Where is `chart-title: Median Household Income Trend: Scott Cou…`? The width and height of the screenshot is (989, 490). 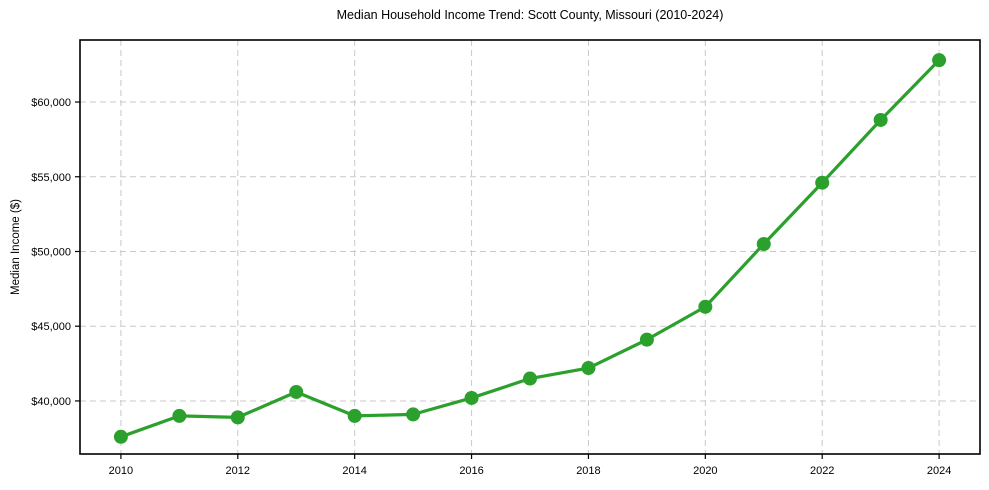
chart-title: Median Household Income Trend: Scott Cou… is located at coordinates (530, 15).